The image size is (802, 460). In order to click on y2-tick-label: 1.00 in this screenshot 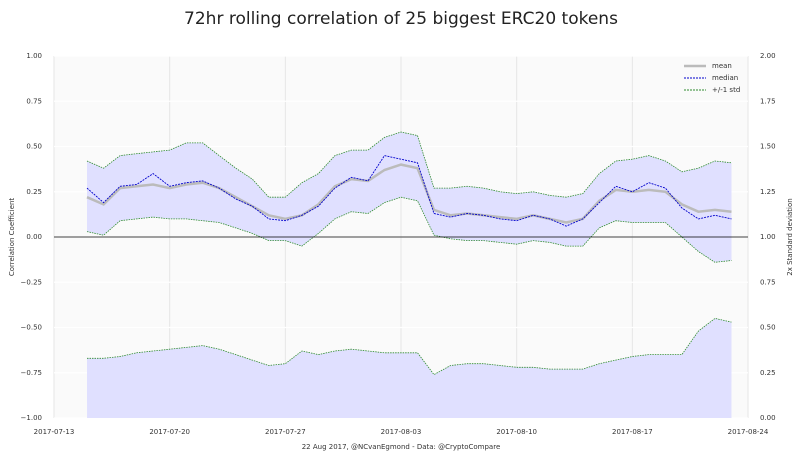, I will do `click(768, 237)`.